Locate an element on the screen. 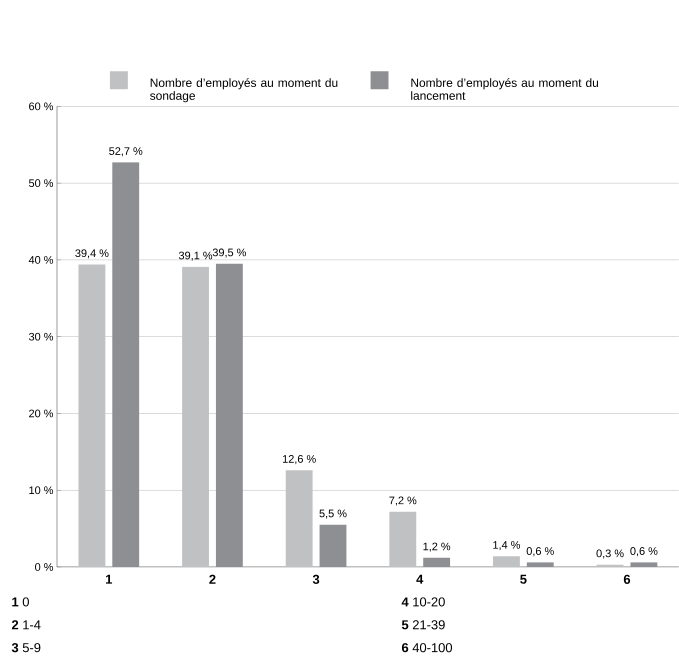 The image size is (679, 668). data-label: 39,4 % is located at coordinates (92, 254).